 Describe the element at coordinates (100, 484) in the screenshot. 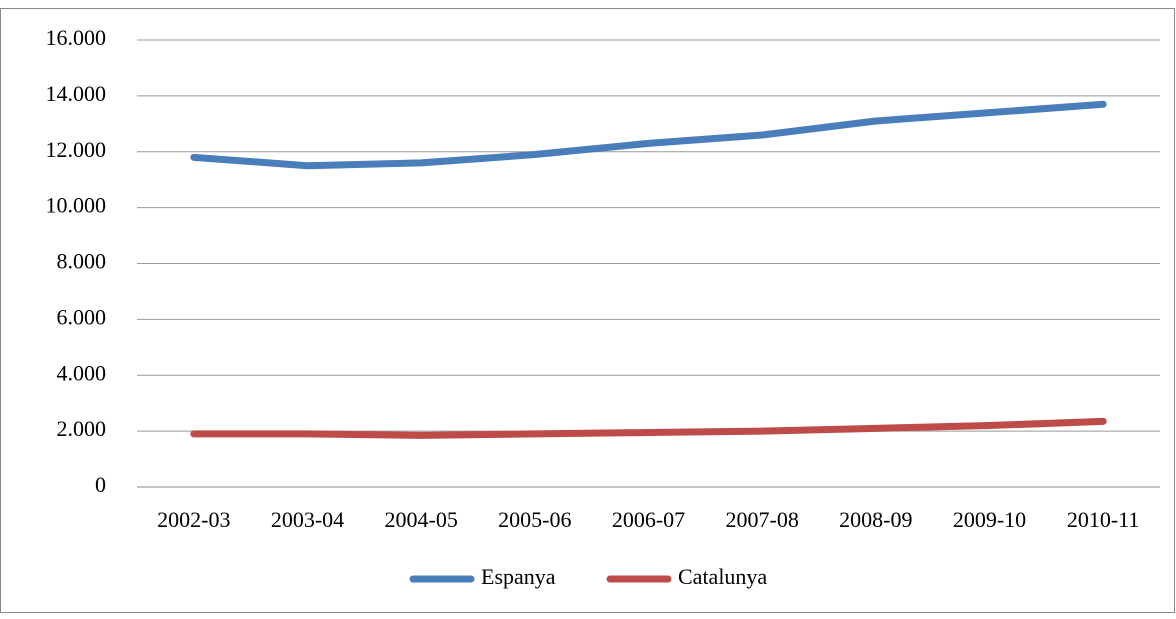

I see `y-tick-label: 0` at that location.